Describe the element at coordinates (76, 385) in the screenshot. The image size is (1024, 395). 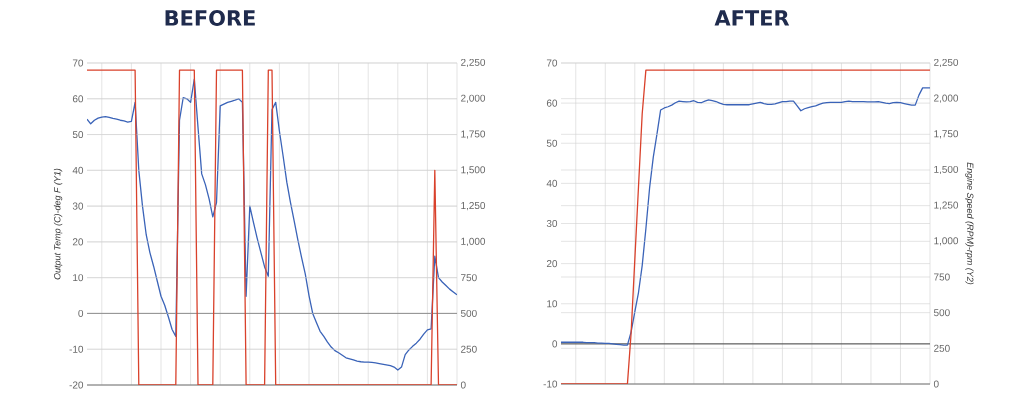
I see `y-tick-label: -20` at that location.